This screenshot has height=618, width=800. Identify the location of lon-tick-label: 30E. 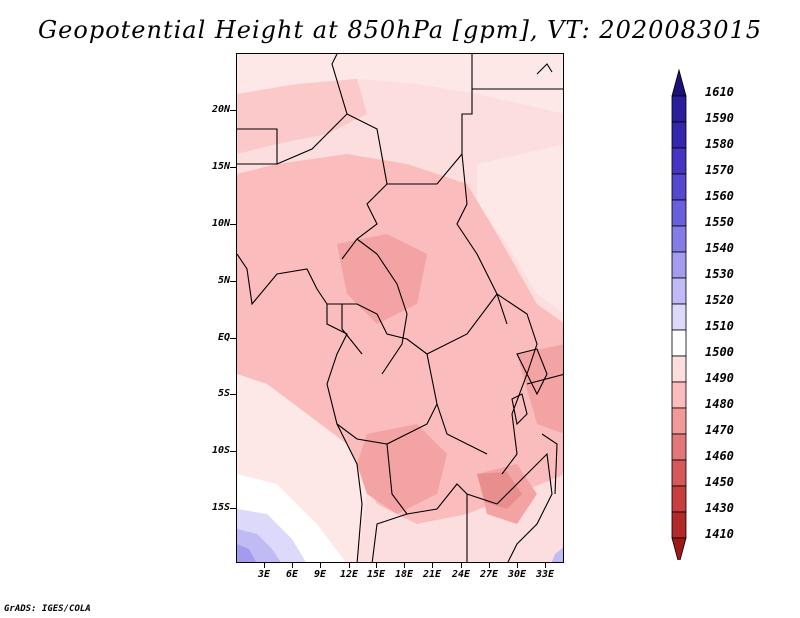
(517, 574).